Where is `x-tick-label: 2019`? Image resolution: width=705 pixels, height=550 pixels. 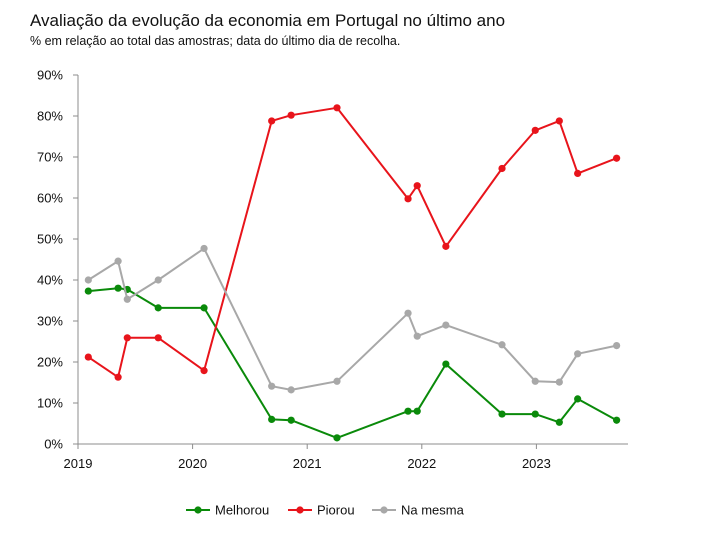 x-tick-label: 2019 is located at coordinates (78, 463).